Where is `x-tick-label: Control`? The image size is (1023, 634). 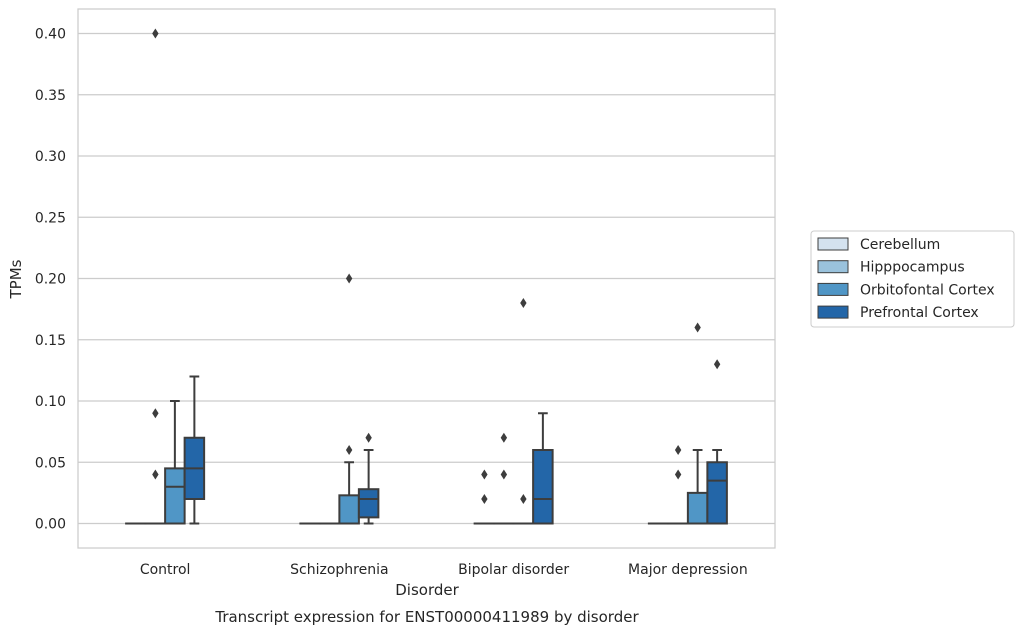 x-tick-label: Control is located at coordinates (165, 570).